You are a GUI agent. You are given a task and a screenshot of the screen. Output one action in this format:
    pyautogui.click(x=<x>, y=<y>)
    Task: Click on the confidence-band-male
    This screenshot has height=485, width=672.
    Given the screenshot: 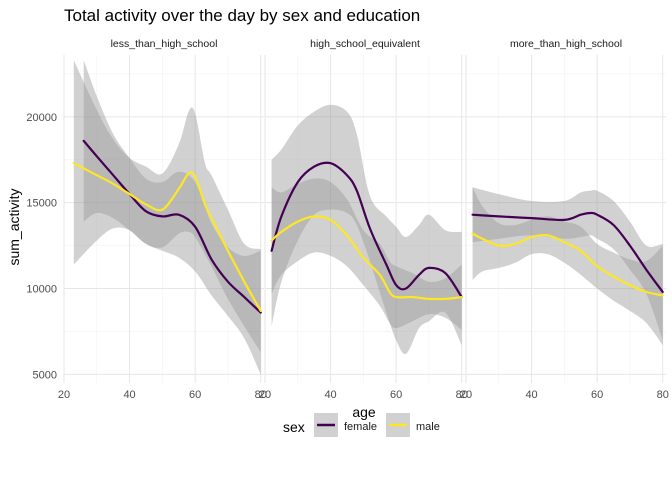 What is the action you would take?
    pyautogui.click(x=567, y=266)
    